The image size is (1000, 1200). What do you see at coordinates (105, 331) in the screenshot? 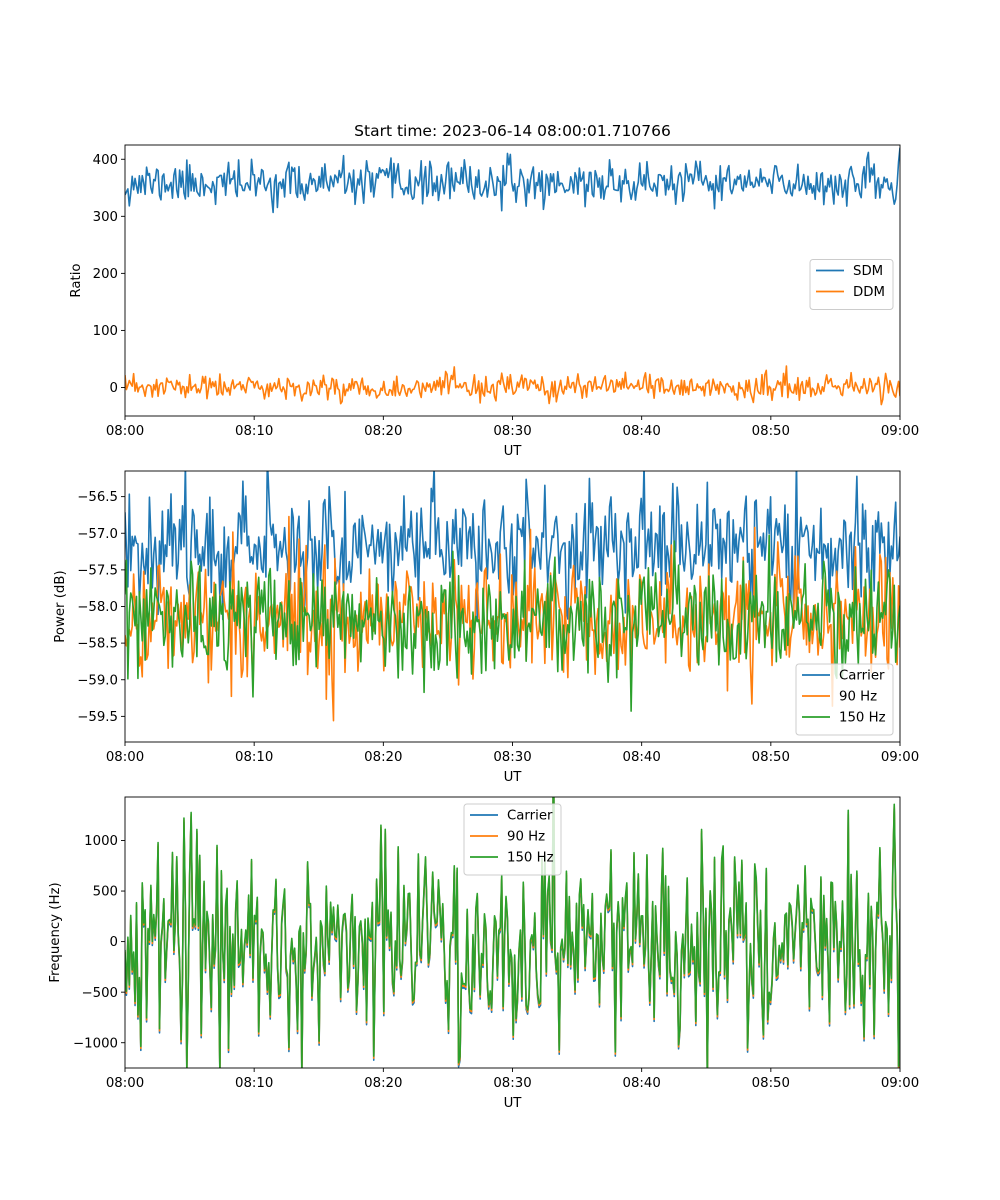
I see `y-tick-label: 100` at bounding box center [105, 331].